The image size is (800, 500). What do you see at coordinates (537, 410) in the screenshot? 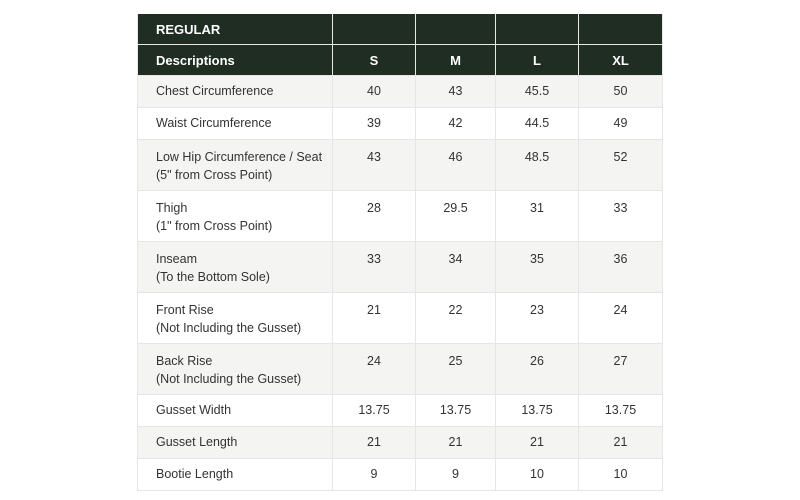
I see `size-value-l: 13.75` at bounding box center [537, 410].